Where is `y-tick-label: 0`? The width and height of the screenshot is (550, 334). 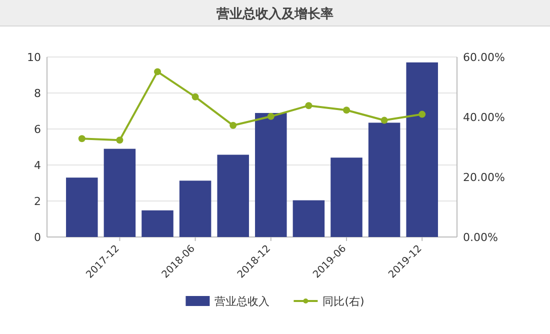 y-tick-label: 0 is located at coordinates (37, 237).